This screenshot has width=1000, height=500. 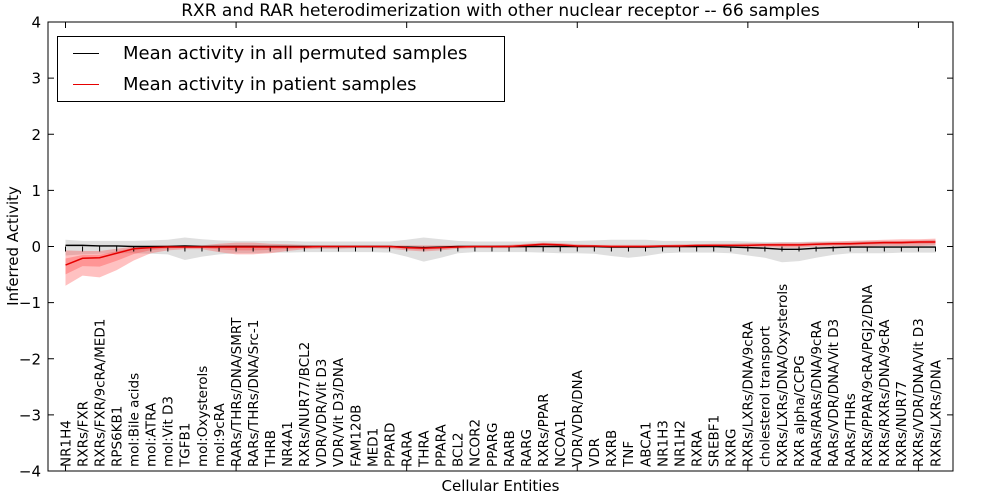 I want to click on x-tick-label: RXRs/NUR77, so click(x=902, y=424).